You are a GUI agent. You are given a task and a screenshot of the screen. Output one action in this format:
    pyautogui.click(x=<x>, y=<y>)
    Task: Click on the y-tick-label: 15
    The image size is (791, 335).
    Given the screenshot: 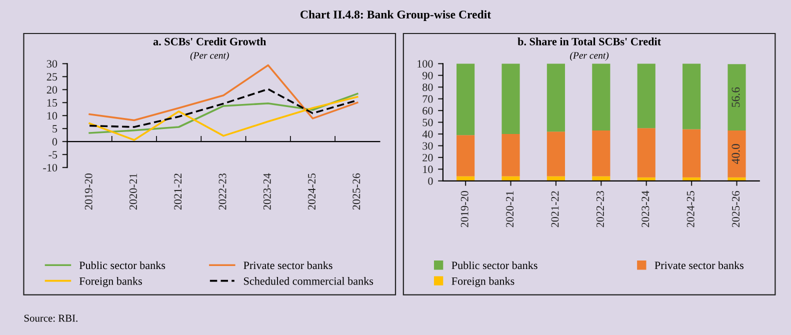 What is the action you would take?
    pyautogui.click(x=52, y=103)
    